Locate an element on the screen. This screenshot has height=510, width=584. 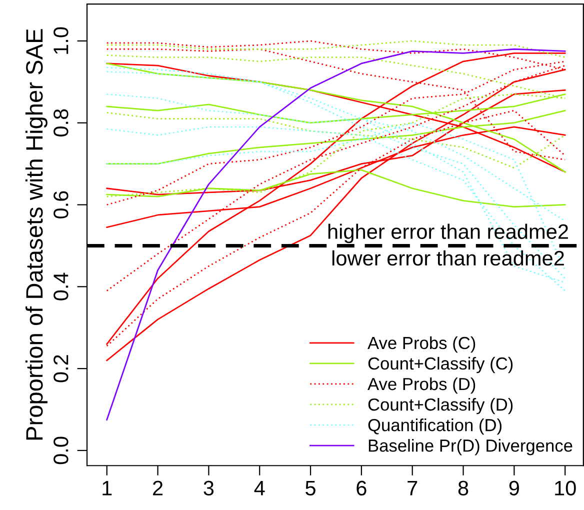
annotation: higher error than readme2 is located at coordinates (448, 234).